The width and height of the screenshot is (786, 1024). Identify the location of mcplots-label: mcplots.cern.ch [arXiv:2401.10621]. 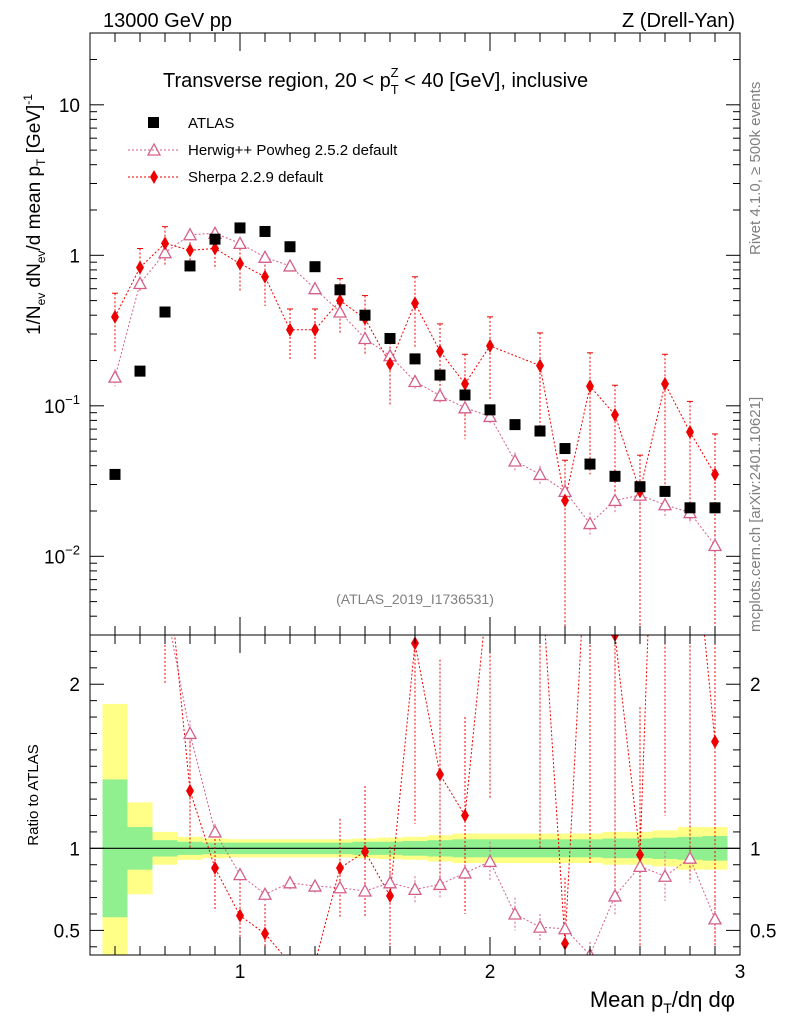
(755, 514).